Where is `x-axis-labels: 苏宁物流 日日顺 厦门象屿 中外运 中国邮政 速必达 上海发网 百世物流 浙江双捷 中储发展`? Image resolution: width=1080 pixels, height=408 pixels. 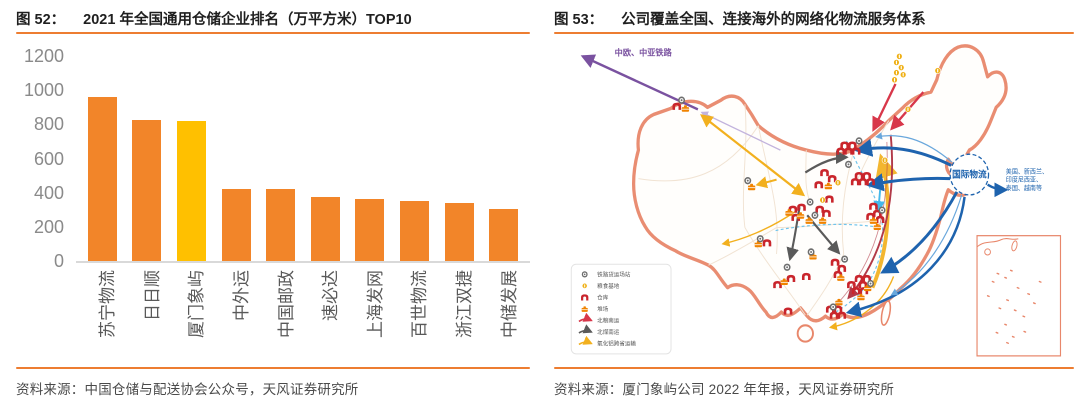 x-axis-labels: 苏宁物流 日日顺 厦门象屿 中外运 中国邮政 速必达 上海发网 百世物流 浙江双捷 中储发展 is located at coordinates (303, 315).